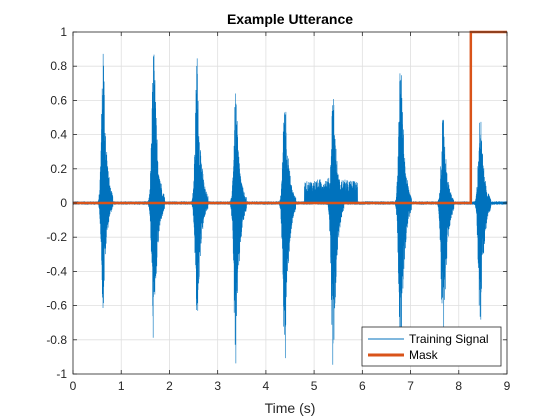  What do you see at coordinates (58, 66) in the screenshot?
I see `y-tick-label: 0.8` at bounding box center [58, 66].